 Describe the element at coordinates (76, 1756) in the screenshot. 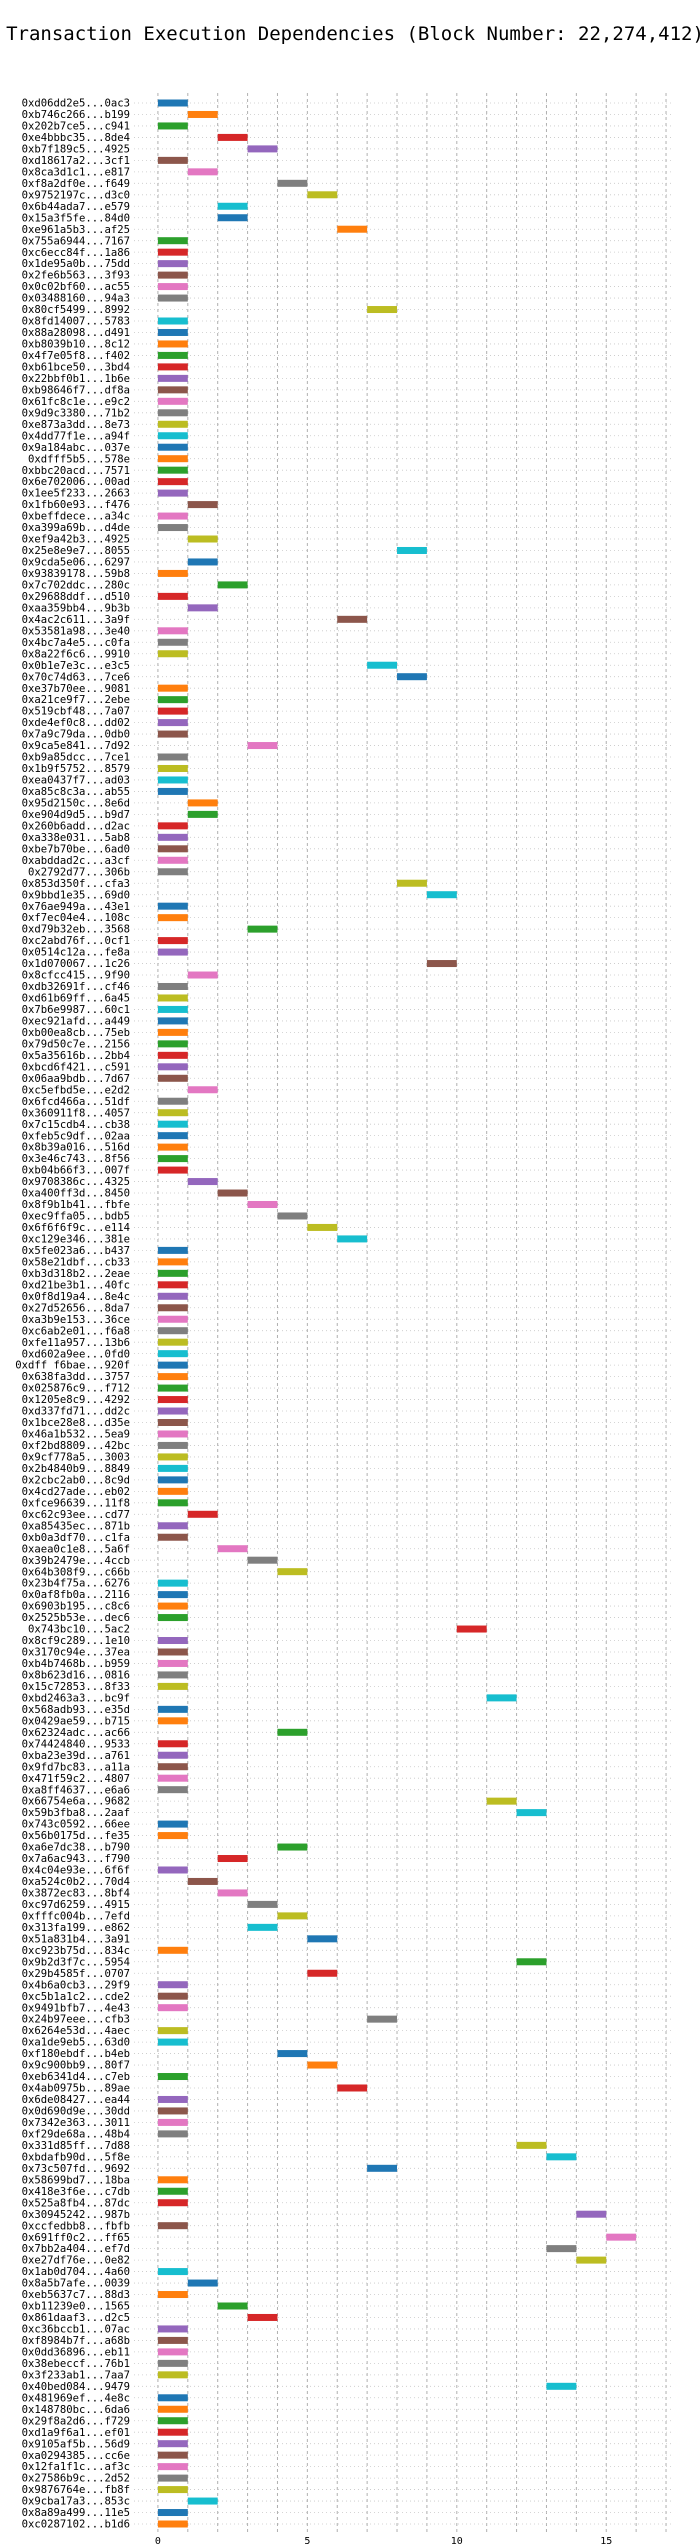

I see `tx-hash-label: 0xba23e39d...a761` at that location.